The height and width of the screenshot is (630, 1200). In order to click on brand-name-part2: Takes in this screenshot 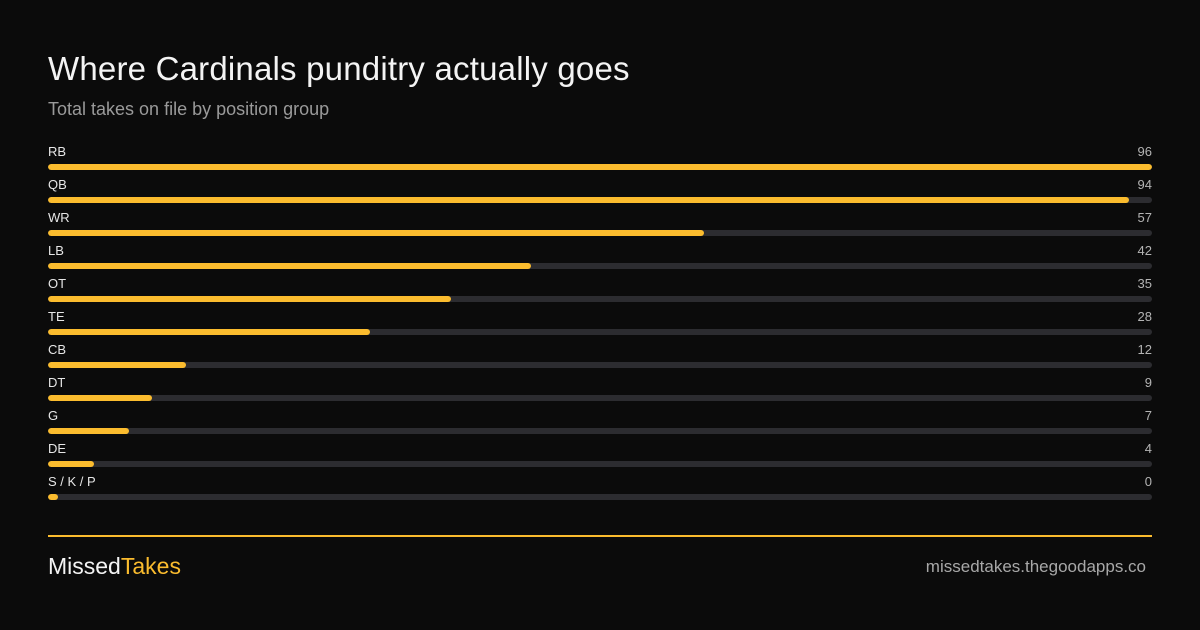, I will do `click(150, 566)`.